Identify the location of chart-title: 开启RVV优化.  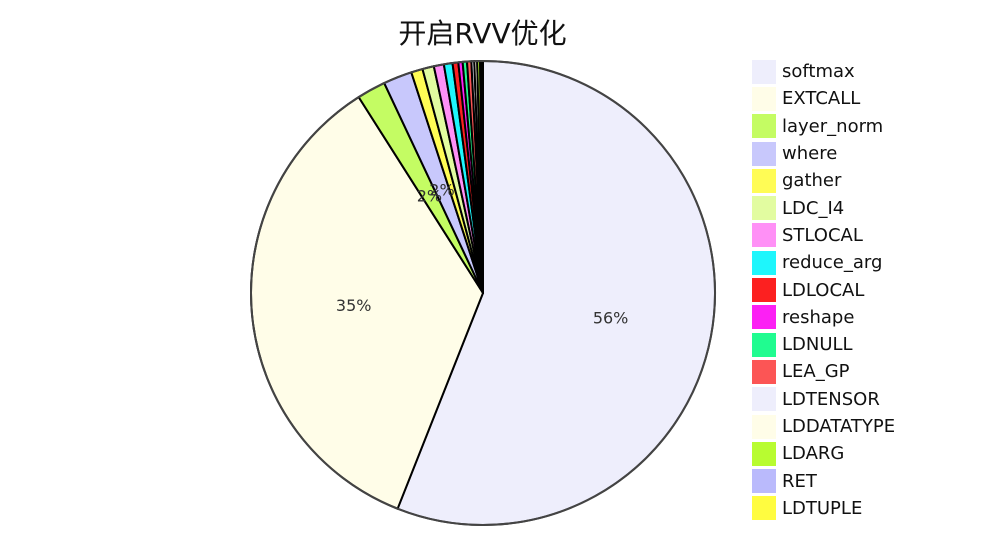
(482, 33).